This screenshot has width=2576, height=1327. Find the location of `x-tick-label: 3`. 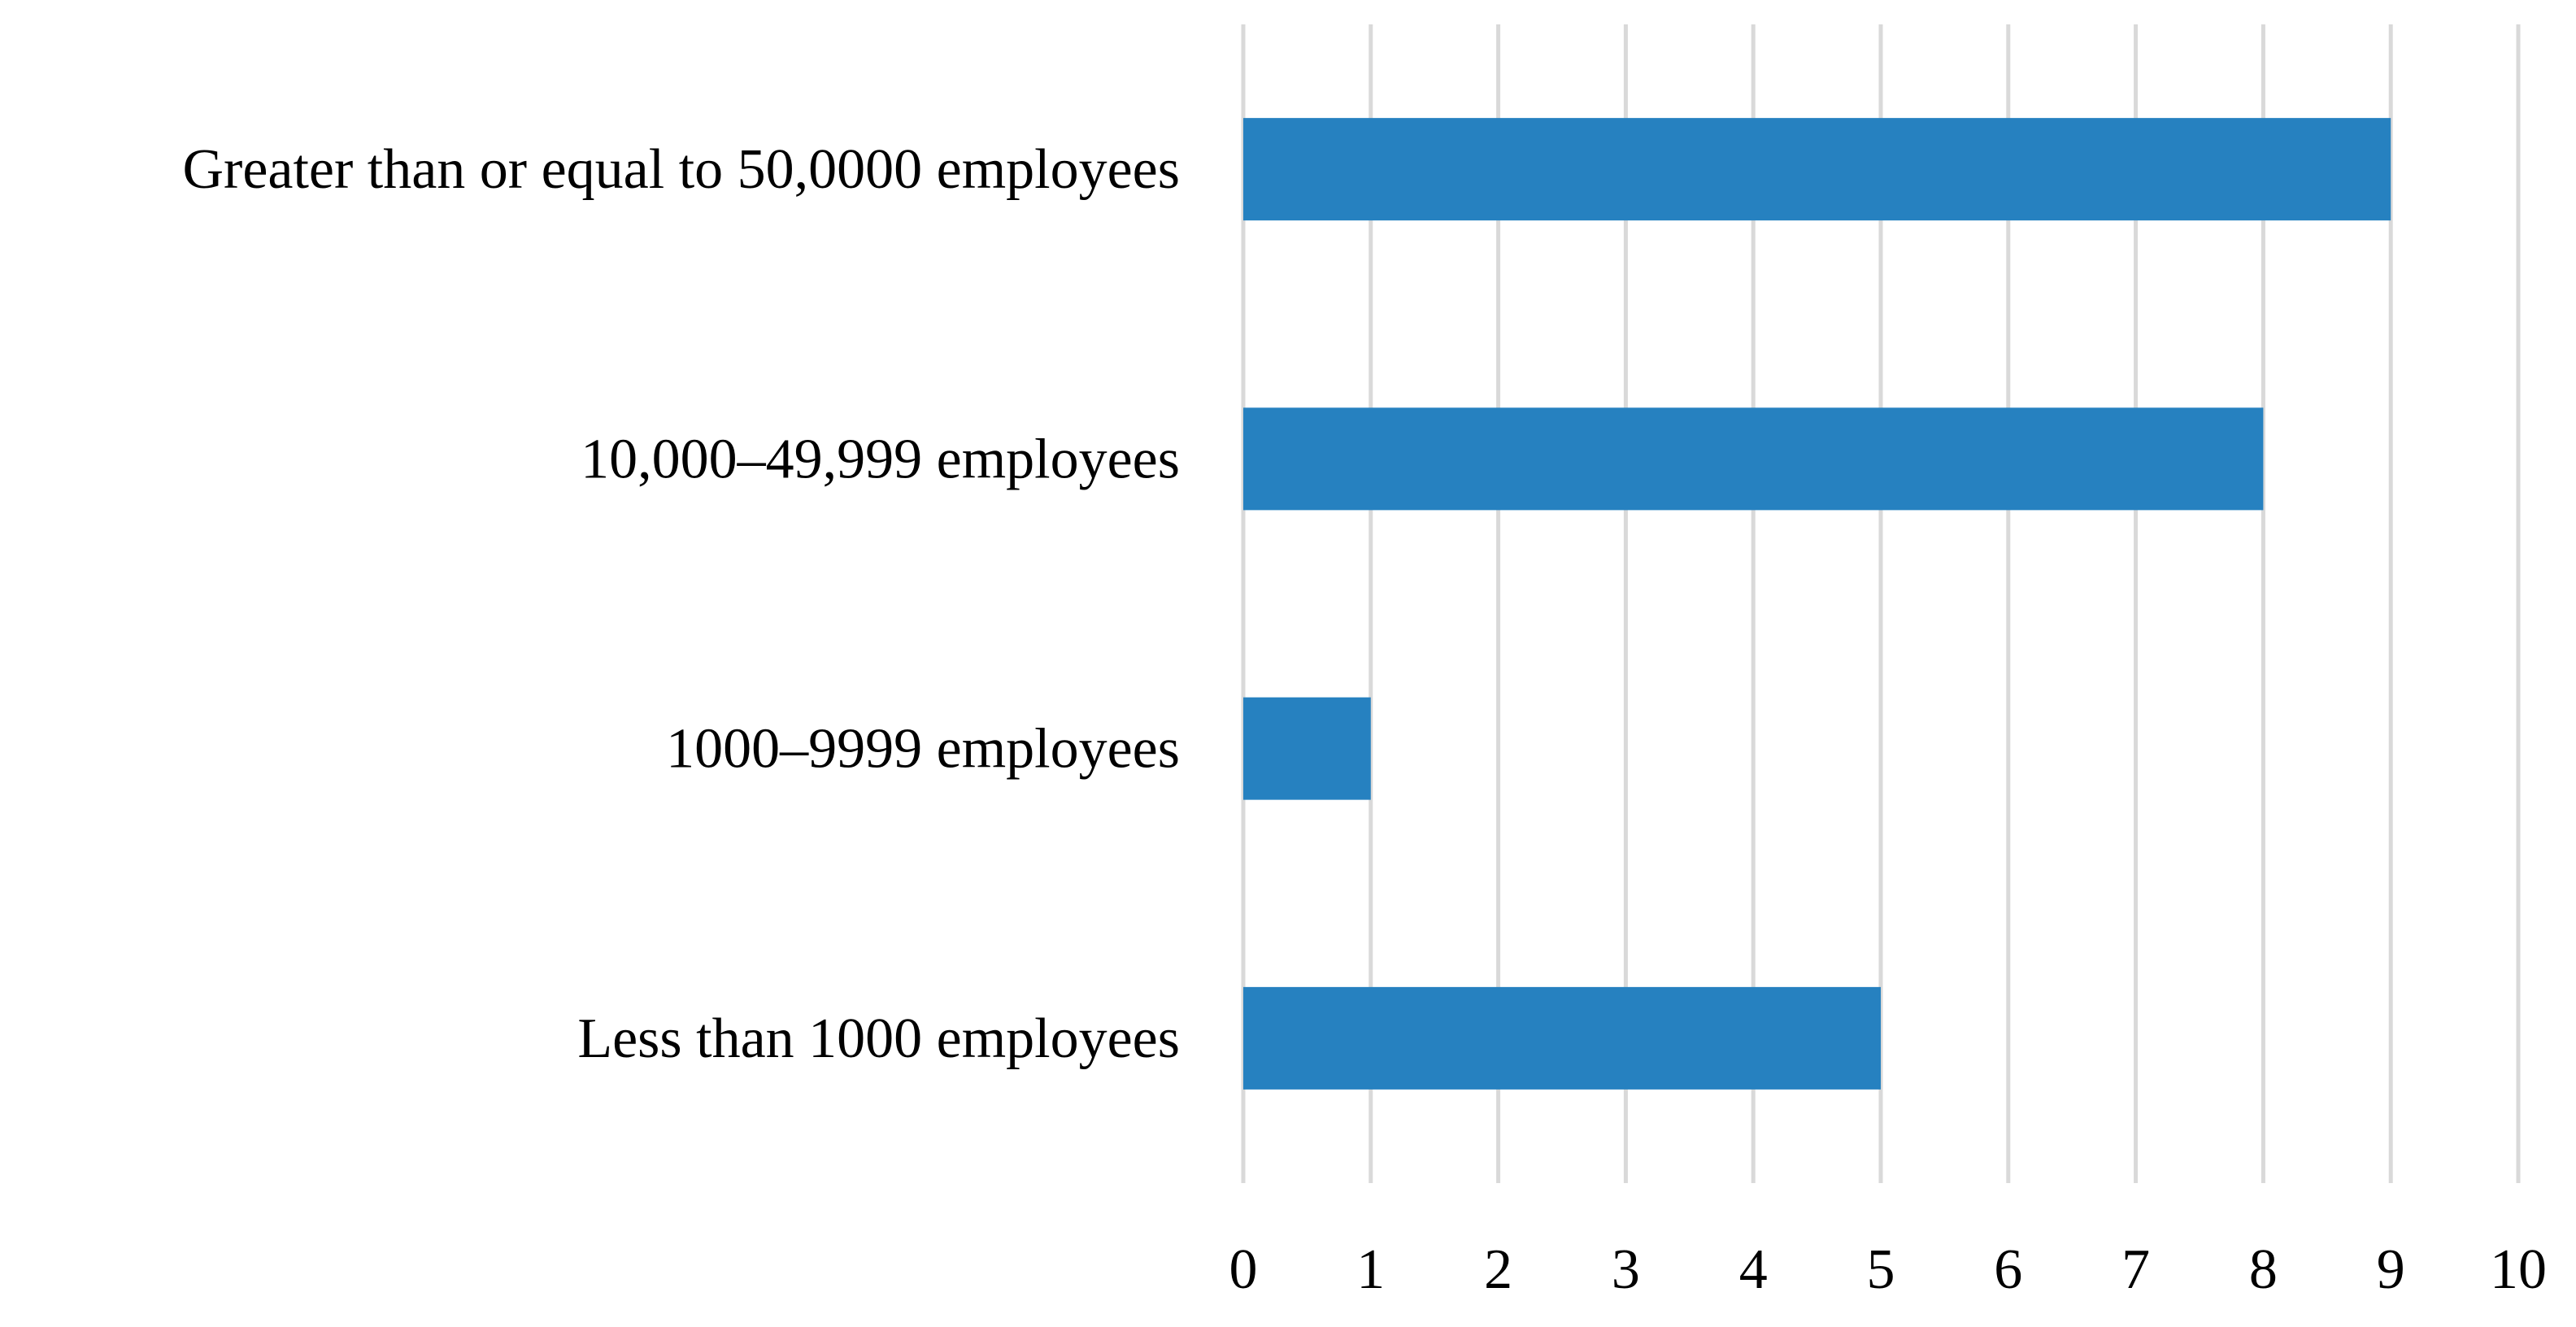

x-tick-label: 3 is located at coordinates (1626, 1269).